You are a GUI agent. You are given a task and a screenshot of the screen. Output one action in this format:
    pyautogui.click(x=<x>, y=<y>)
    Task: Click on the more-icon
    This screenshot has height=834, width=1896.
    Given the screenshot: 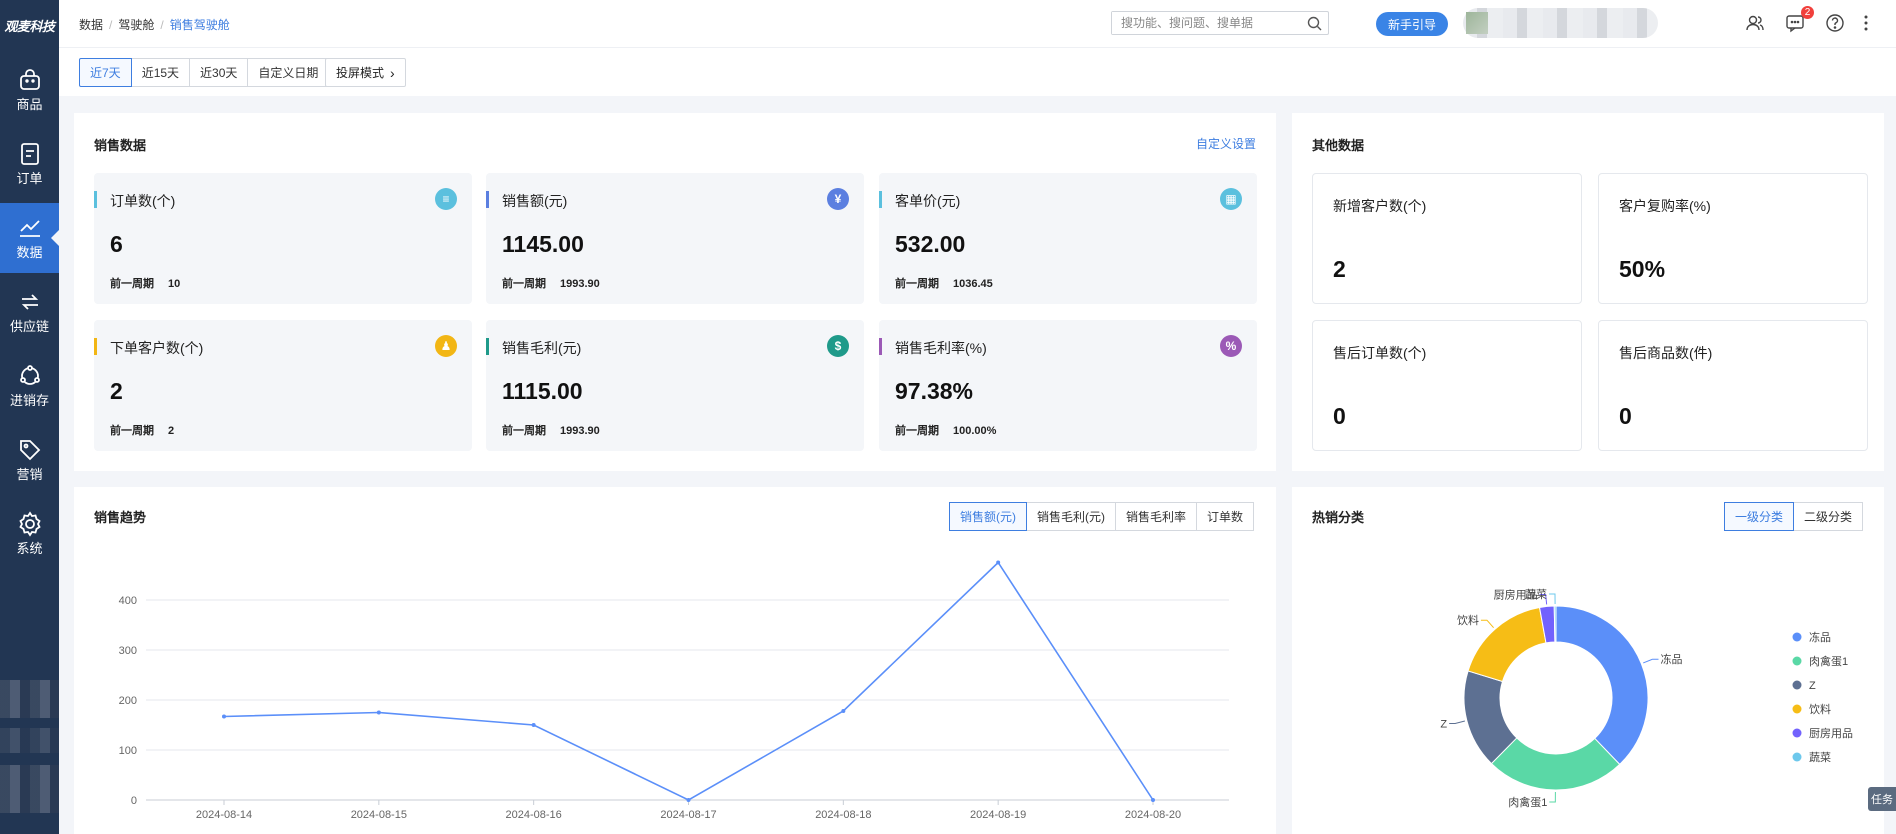 What is the action you would take?
    pyautogui.click(x=1866, y=23)
    